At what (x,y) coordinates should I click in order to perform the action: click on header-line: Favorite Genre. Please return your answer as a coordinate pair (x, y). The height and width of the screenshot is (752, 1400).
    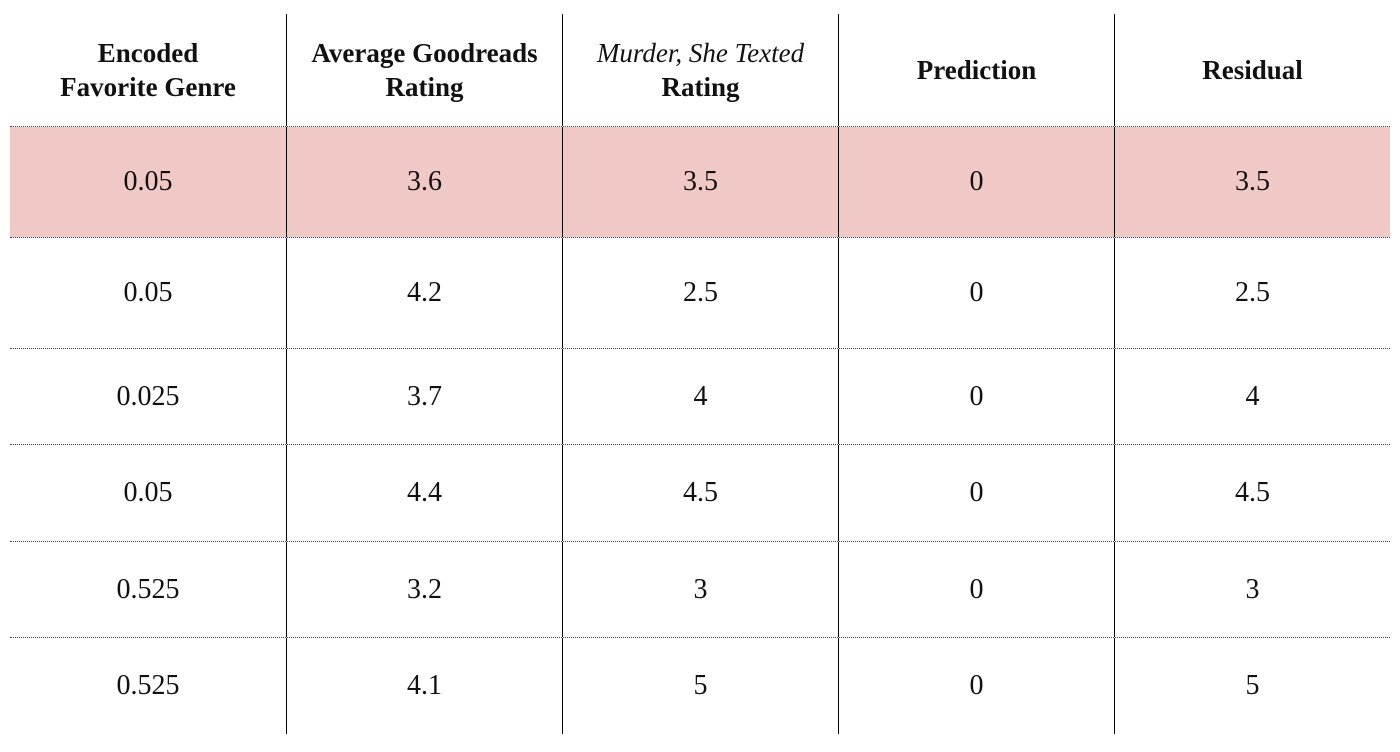
    Looking at the image, I should click on (148, 87).